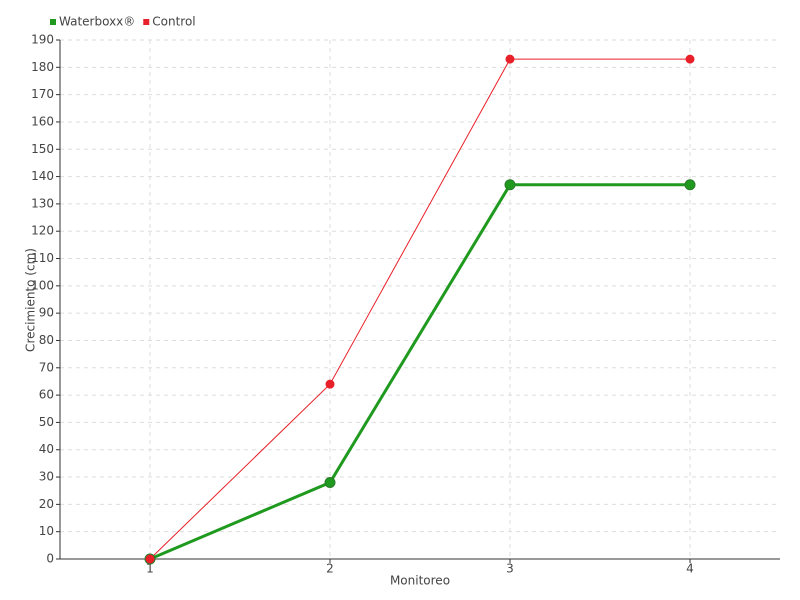 The width and height of the screenshot is (800, 600). What do you see at coordinates (42, 203) in the screenshot?
I see `y-tick-label: 130` at bounding box center [42, 203].